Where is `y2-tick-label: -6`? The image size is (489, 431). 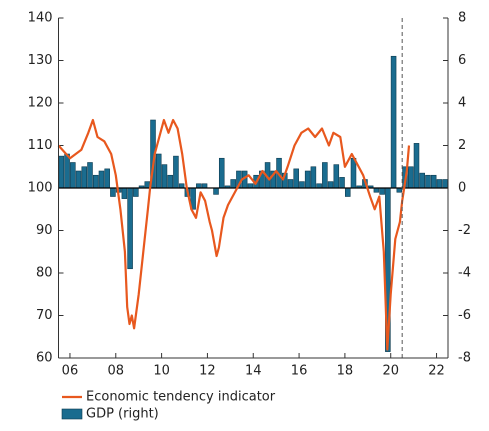 y2-tick-label: -6 is located at coordinates (464, 315).